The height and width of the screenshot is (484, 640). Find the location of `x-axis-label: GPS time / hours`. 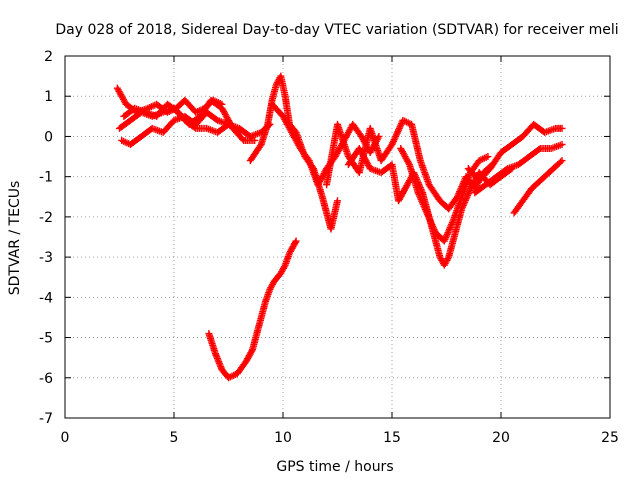

x-axis-label: GPS time / hours is located at coordinates (334, 467).